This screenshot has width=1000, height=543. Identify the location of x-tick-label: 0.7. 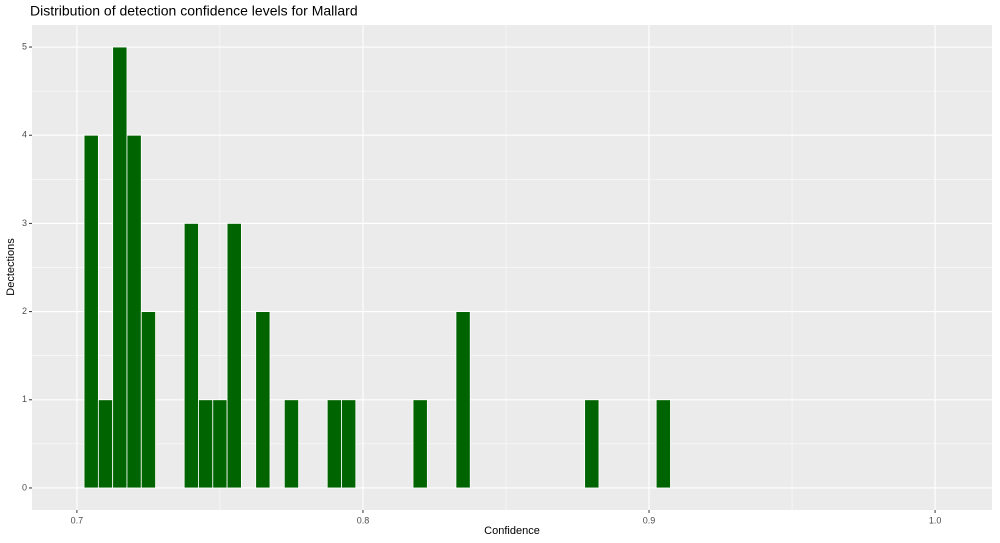
(77, 520).